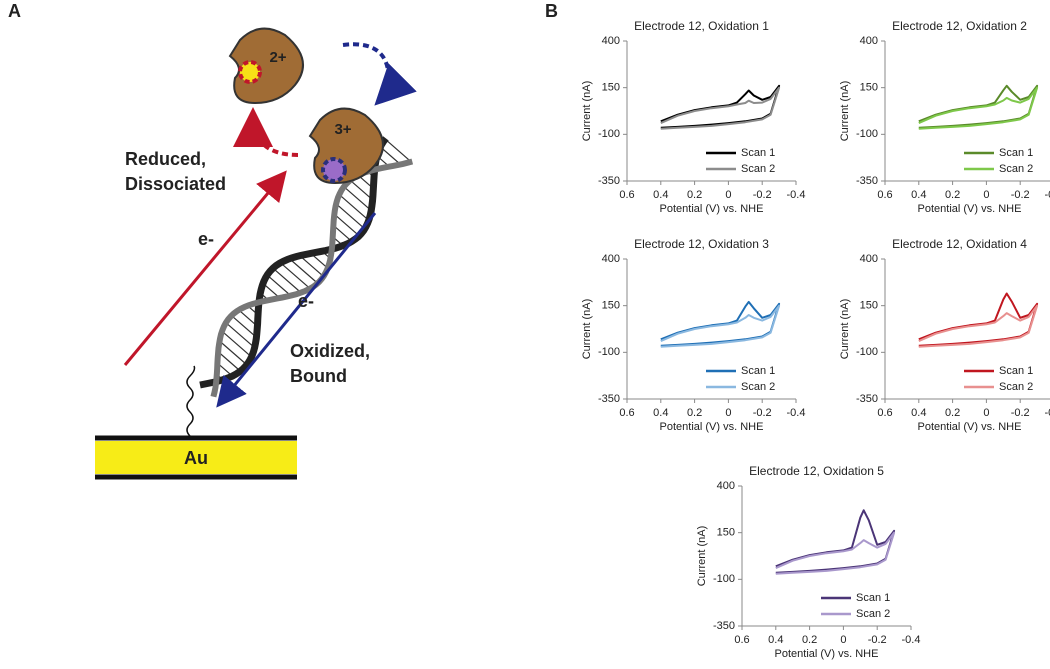 The width and height of the screenshot is (1050, 669). Describe the element at coordinates (342, 129) in the screenshot. I see `ion-charge: 3+` at that location.